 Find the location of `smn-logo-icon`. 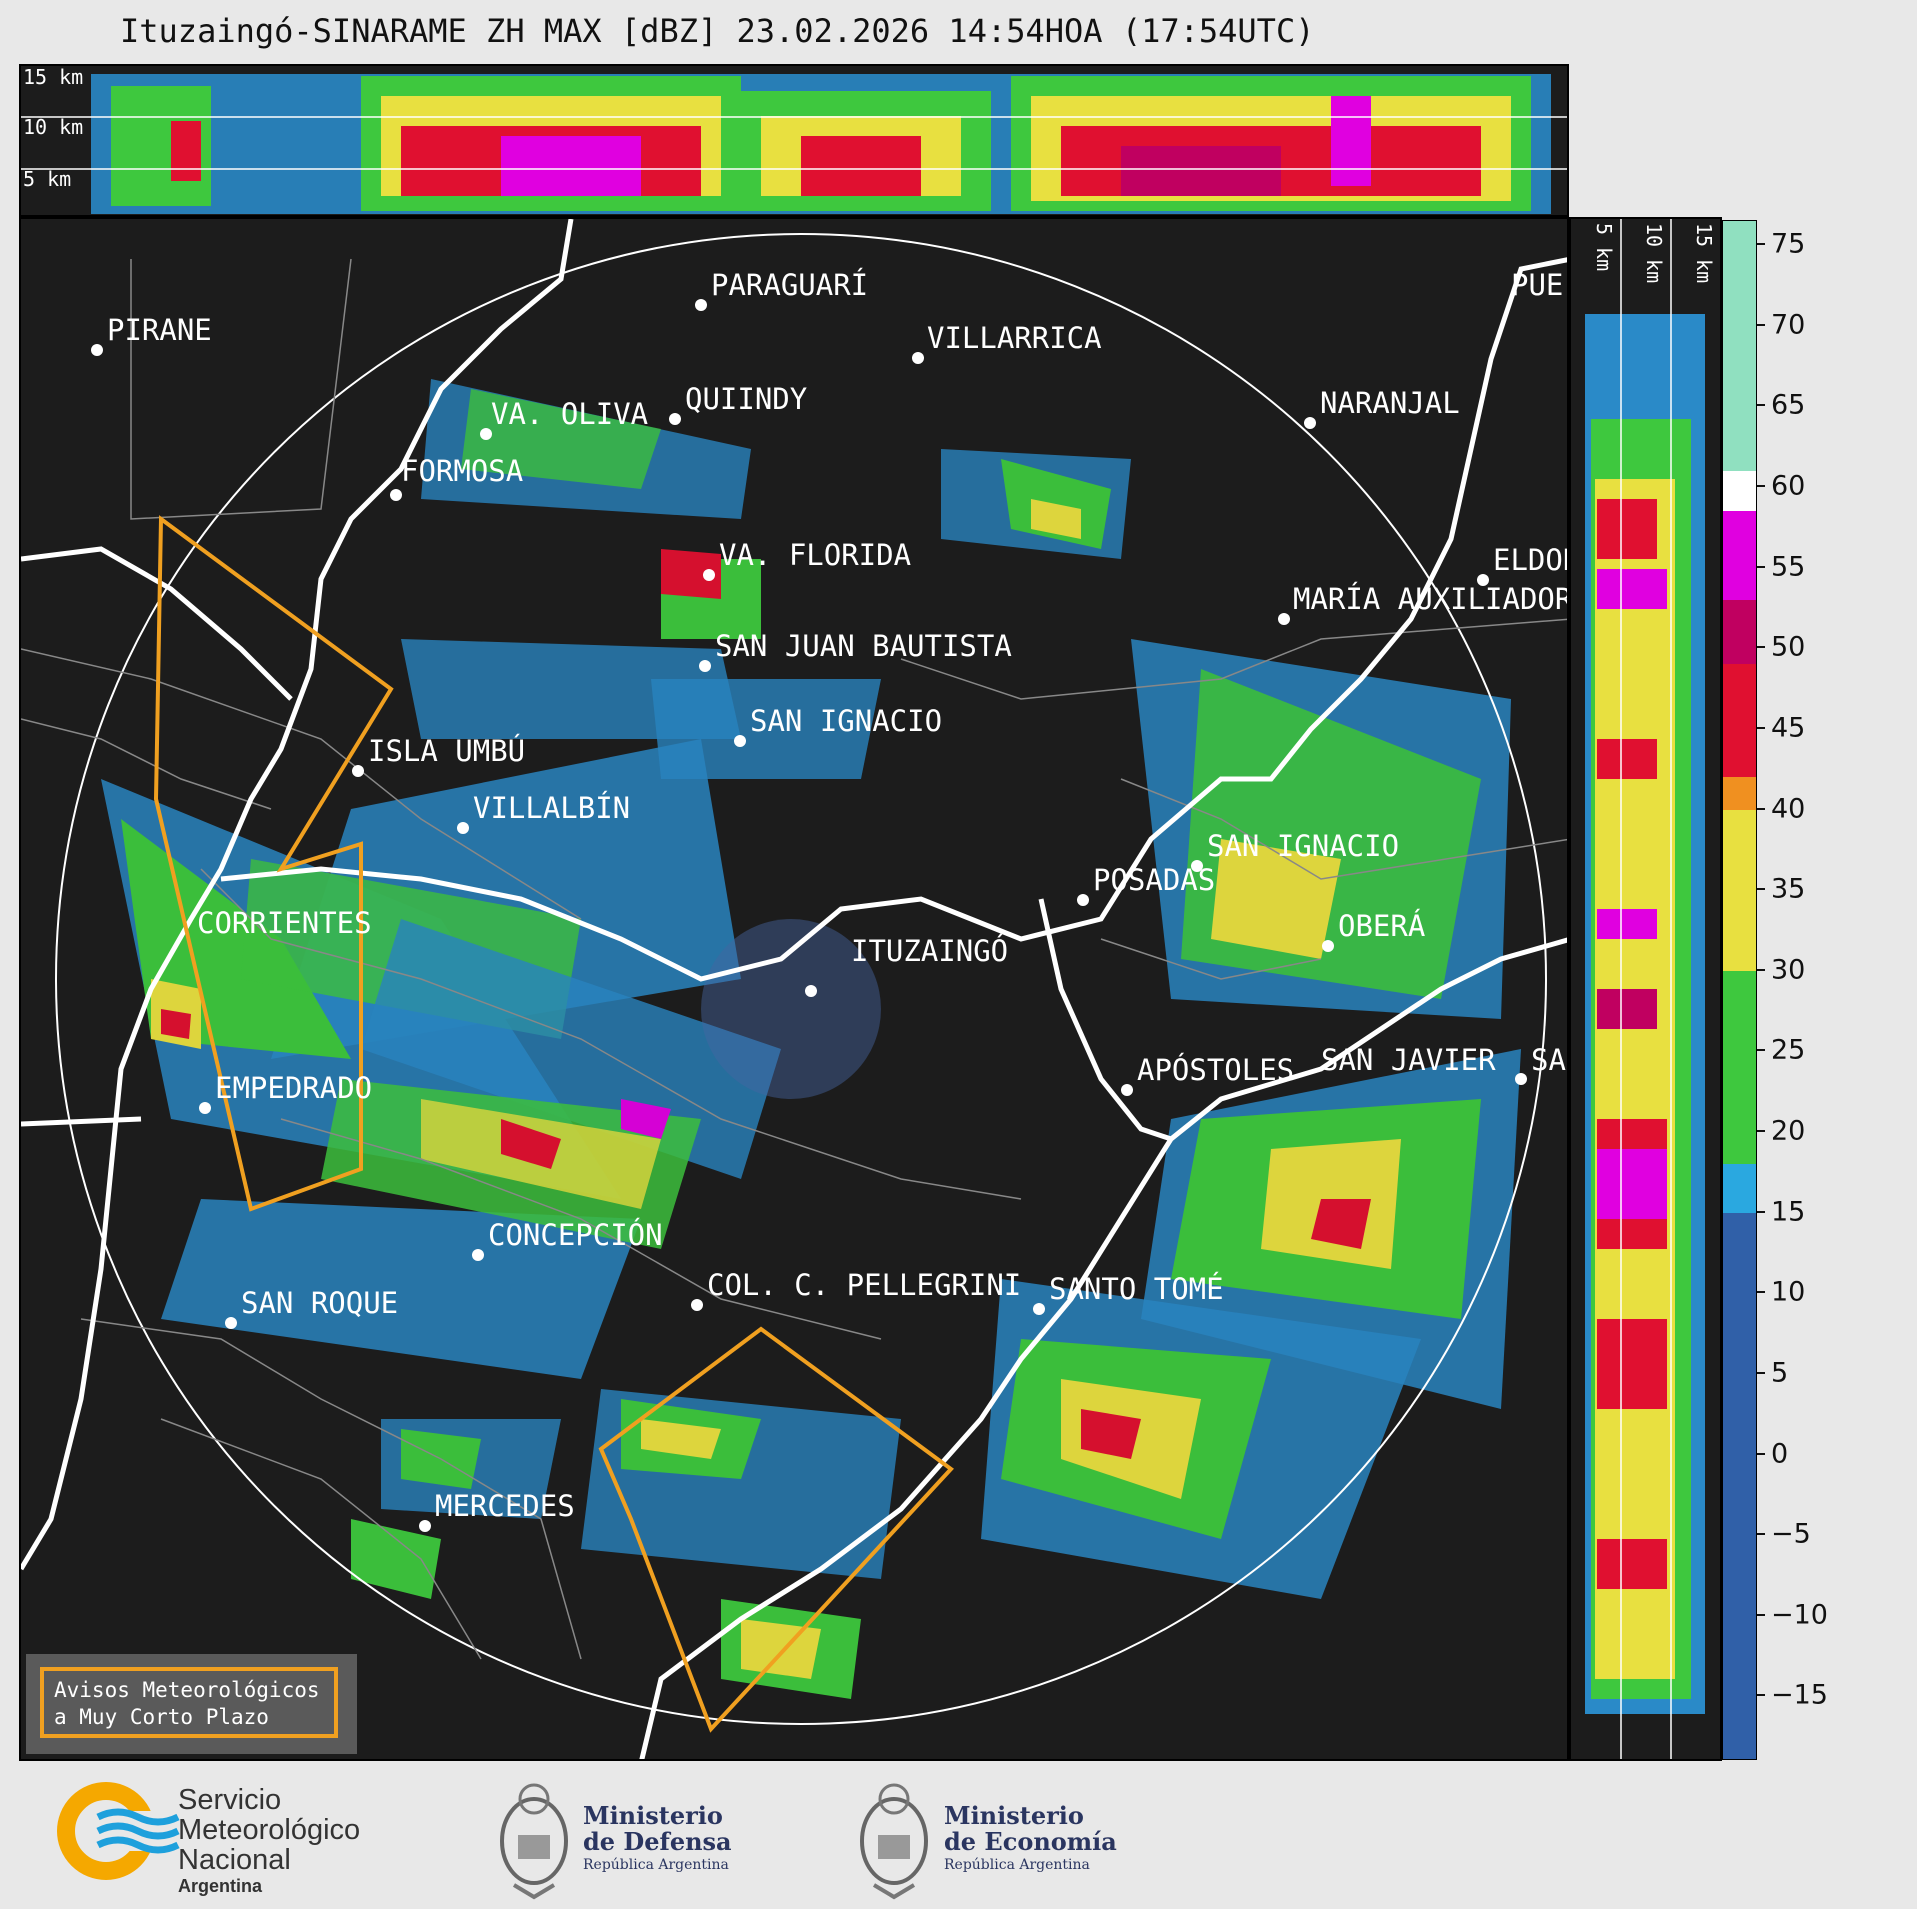

smn-logo-icon is located at coordinates (119, 1831).